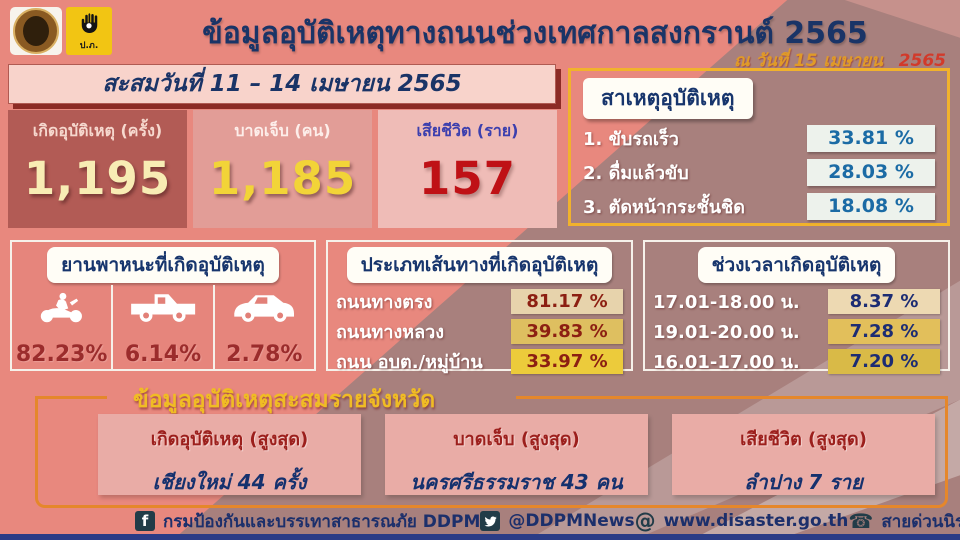  Describe the element at coordinates (726, 362) in the screenshot. I see `time-period-label: 16.01-17.00 น.` at that location.